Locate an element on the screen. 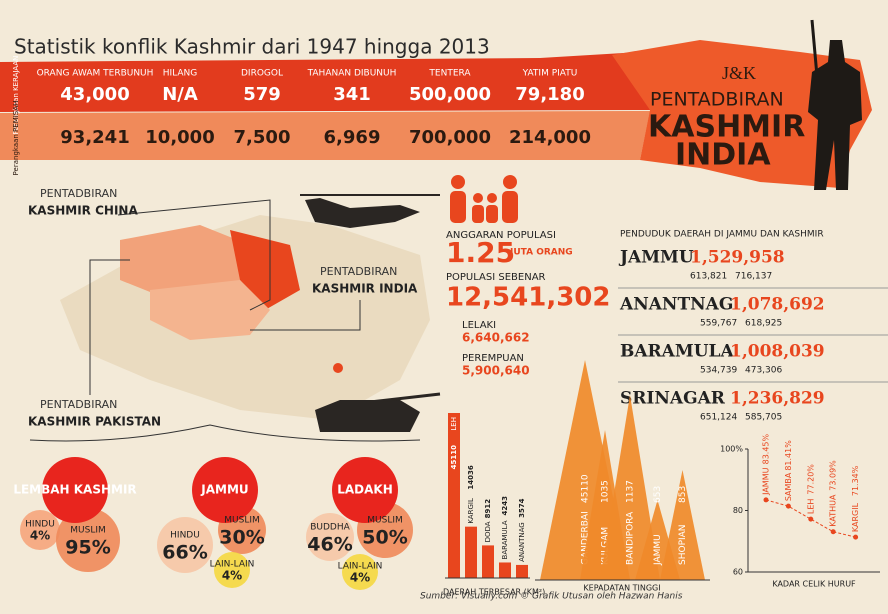 The height and width of the screenshot is (614, 888). point-label: KARGIL 71.34% is located at coordinates (855, 498).